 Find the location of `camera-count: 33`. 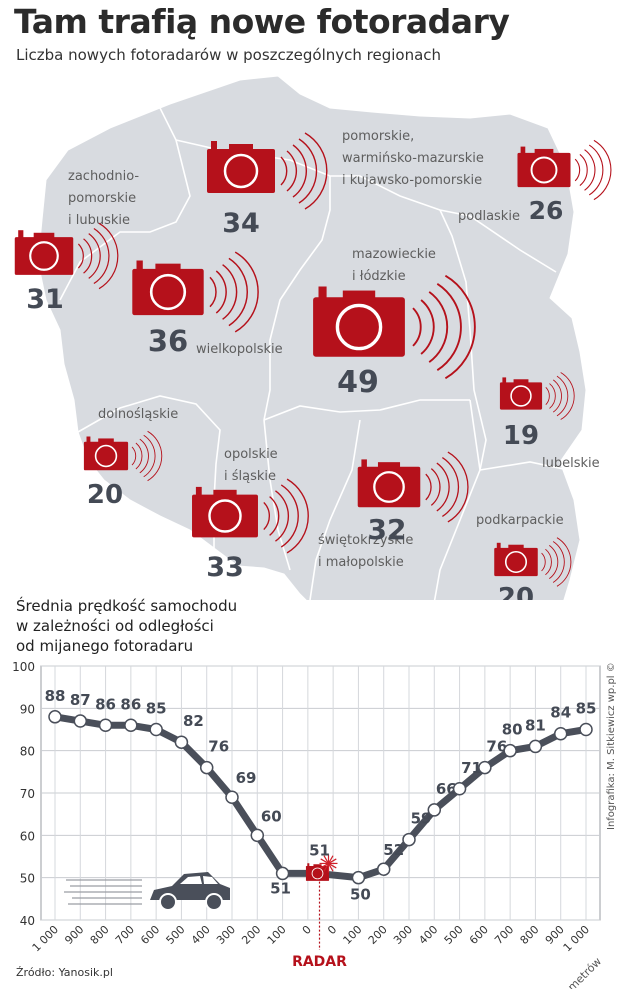

camera-count: 33 is located at coordinates (225, 567).